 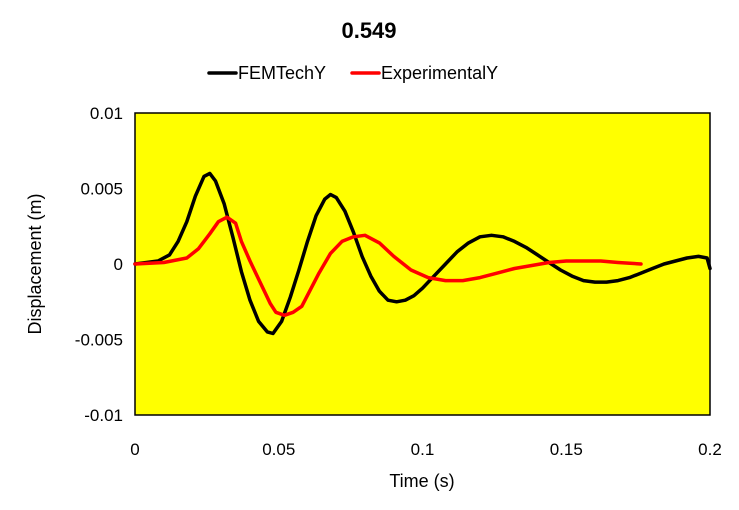 I want to click on x-tick-label: 0.05, so click(x=278, y=449).